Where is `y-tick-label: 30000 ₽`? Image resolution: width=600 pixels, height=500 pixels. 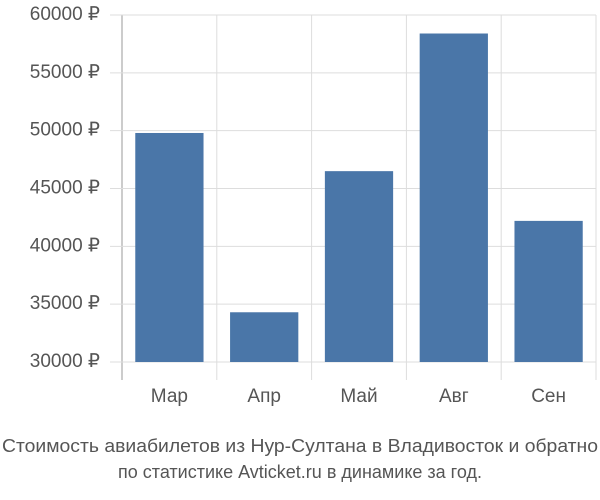
y-tick-label: 30000 ₽ is located at coordinates (65, 361).